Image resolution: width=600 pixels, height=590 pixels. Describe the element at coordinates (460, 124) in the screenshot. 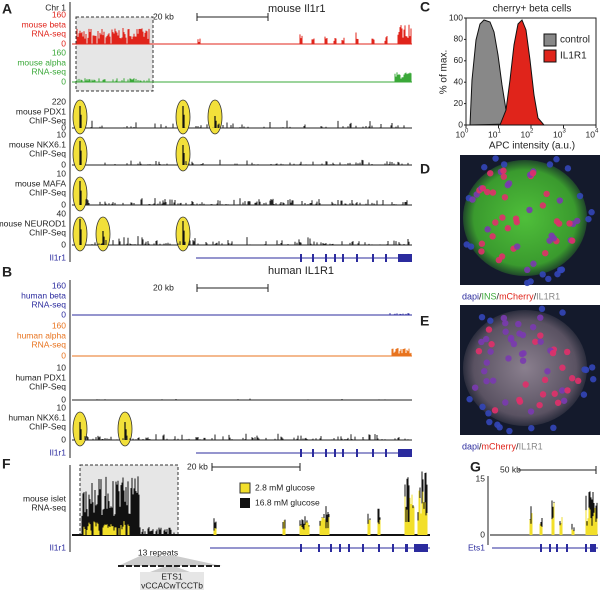

I see `y-tick-label: 0` at that location.